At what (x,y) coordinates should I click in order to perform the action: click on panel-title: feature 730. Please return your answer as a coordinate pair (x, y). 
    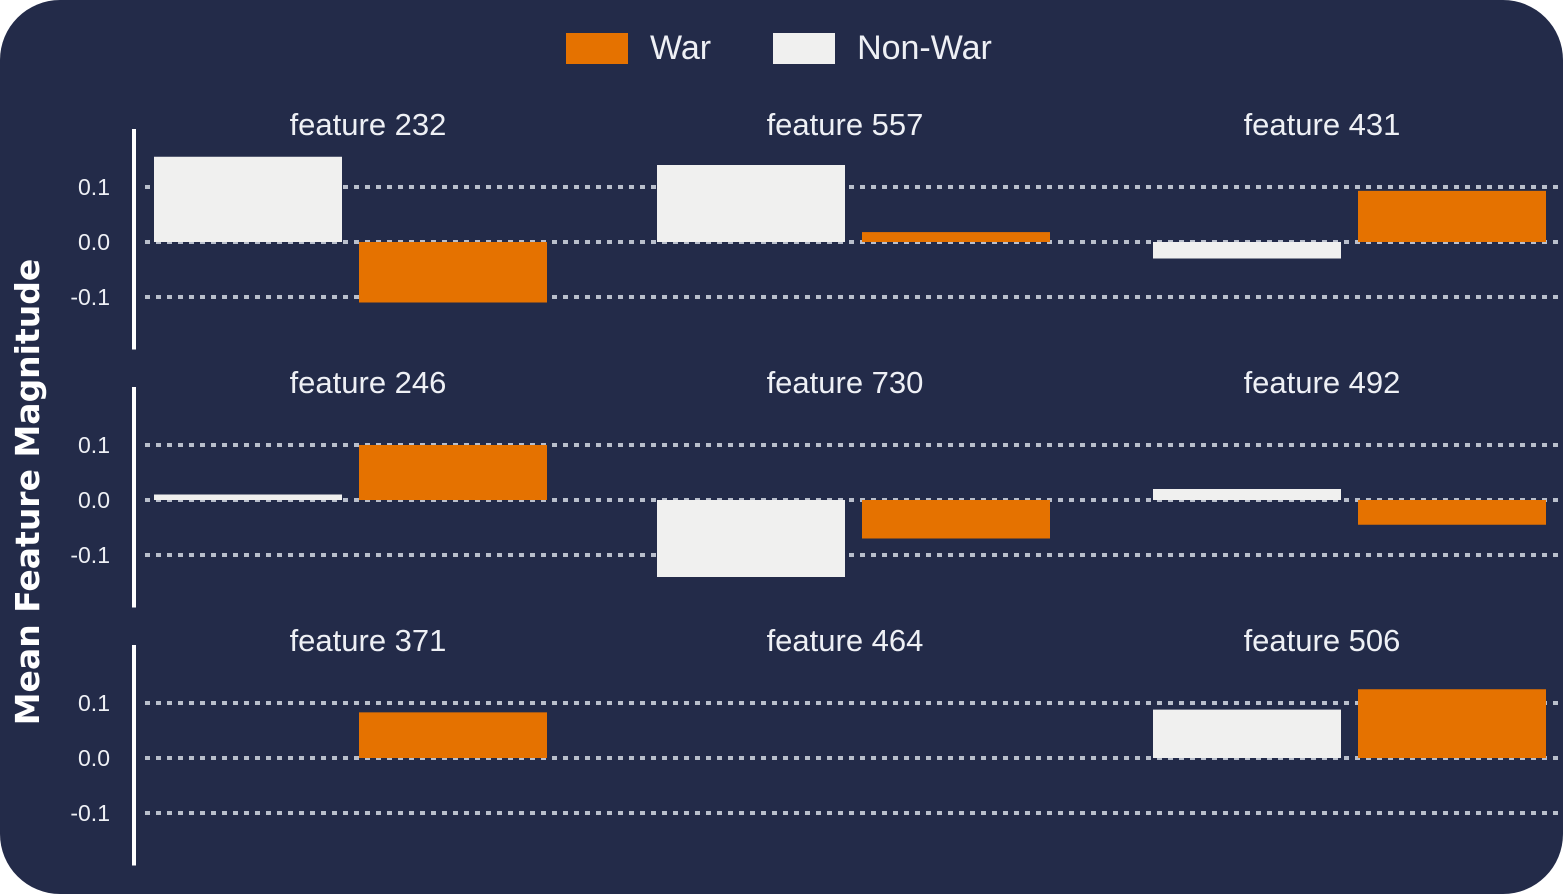
    Looking at the image, I should click on (845, 382).